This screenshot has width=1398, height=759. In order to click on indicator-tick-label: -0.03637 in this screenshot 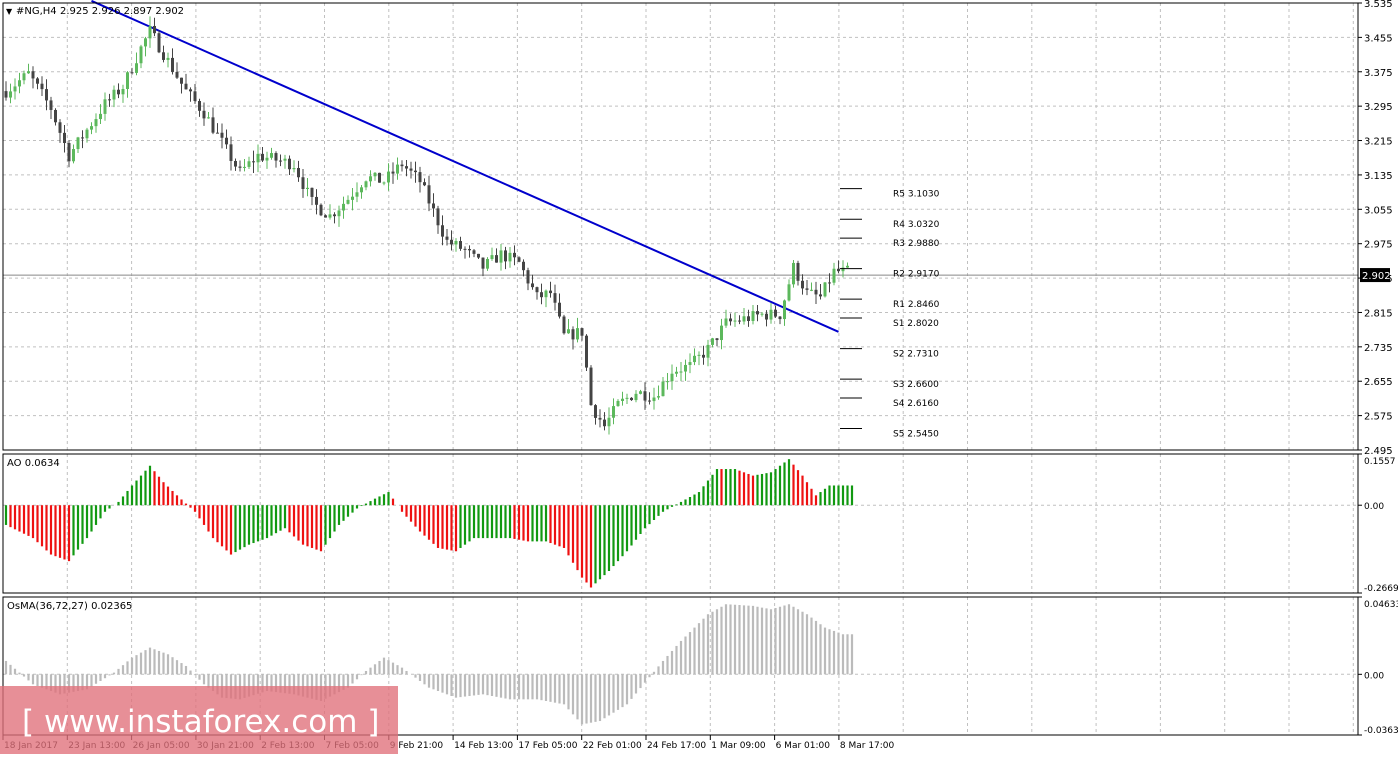, I will do `click(1381, 731)`.